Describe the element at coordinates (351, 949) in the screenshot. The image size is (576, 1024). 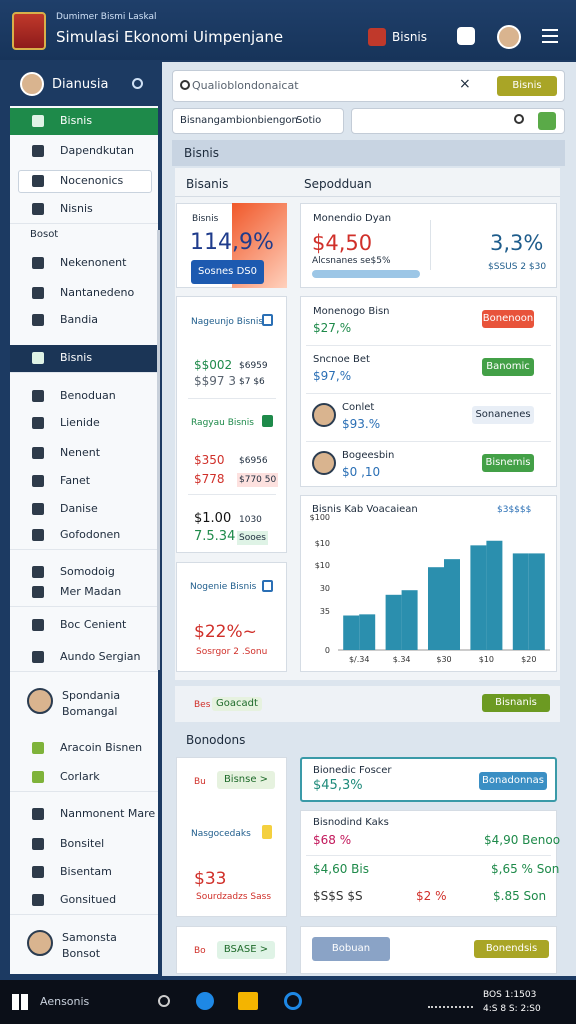
I see `footer-middle: Bobuan` at that location.